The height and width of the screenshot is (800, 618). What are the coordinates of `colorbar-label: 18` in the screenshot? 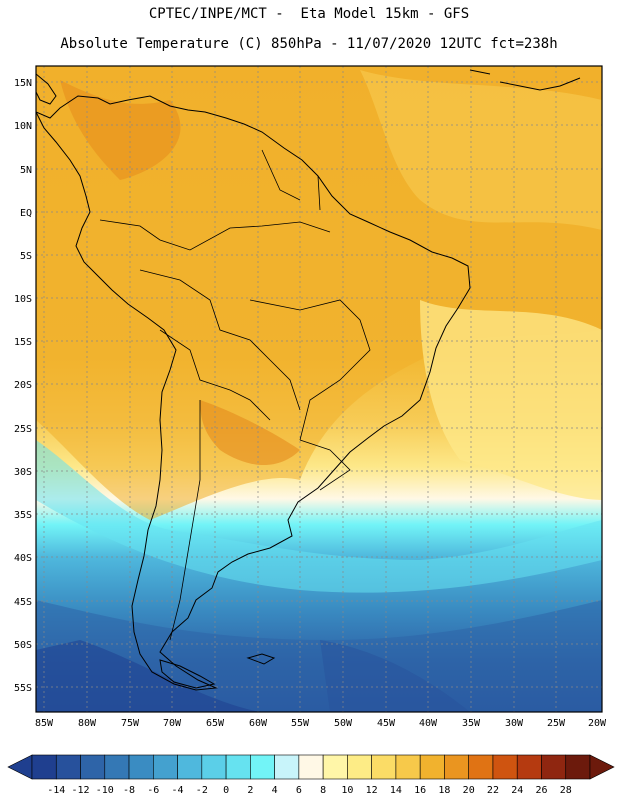 It's located at (444, 790).